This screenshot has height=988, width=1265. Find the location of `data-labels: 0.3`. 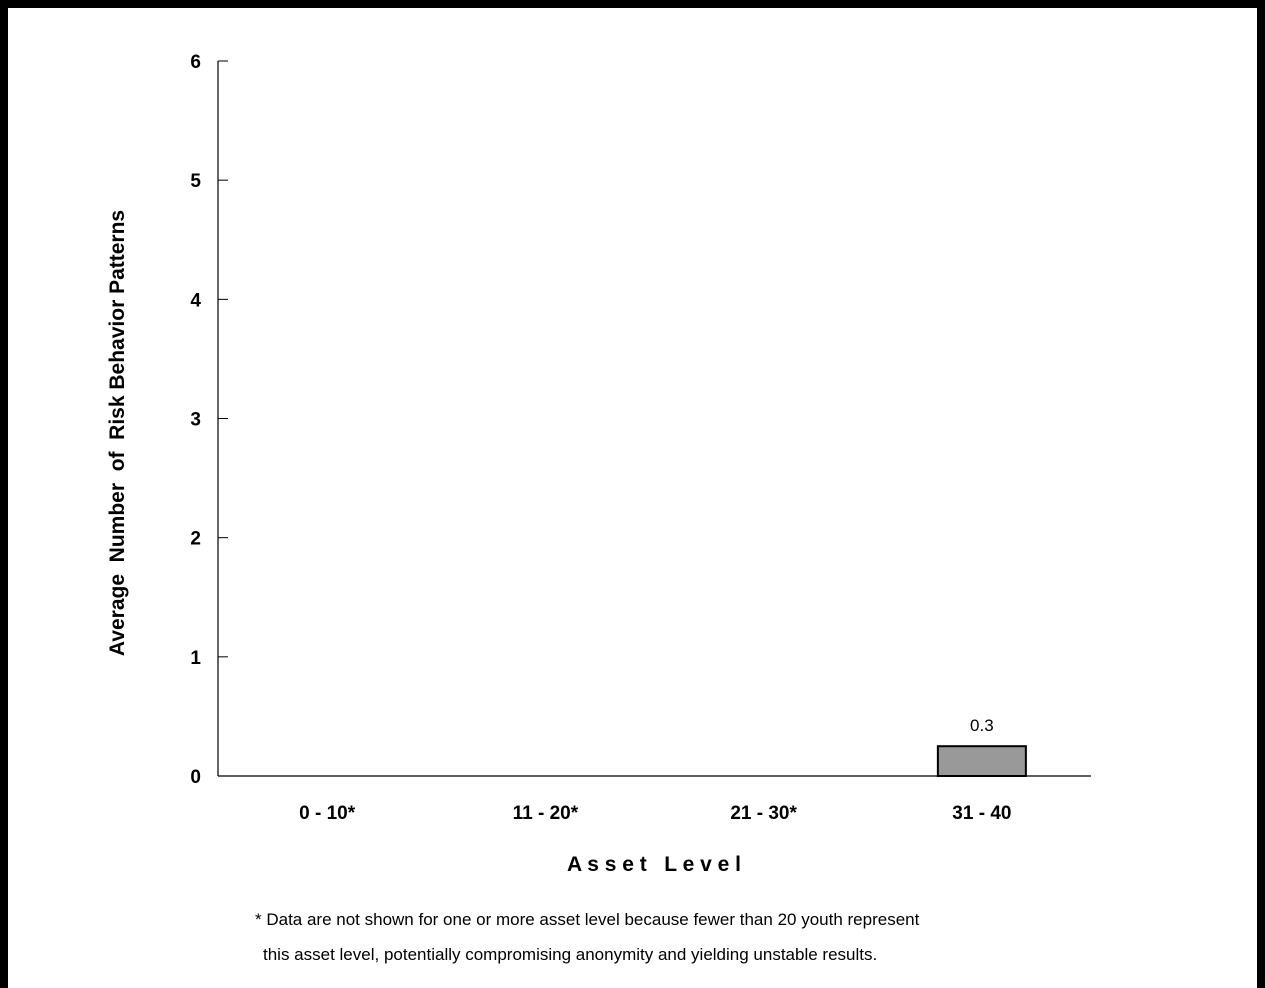

data-labels: 0.3 is located at coordinates (982, 725).